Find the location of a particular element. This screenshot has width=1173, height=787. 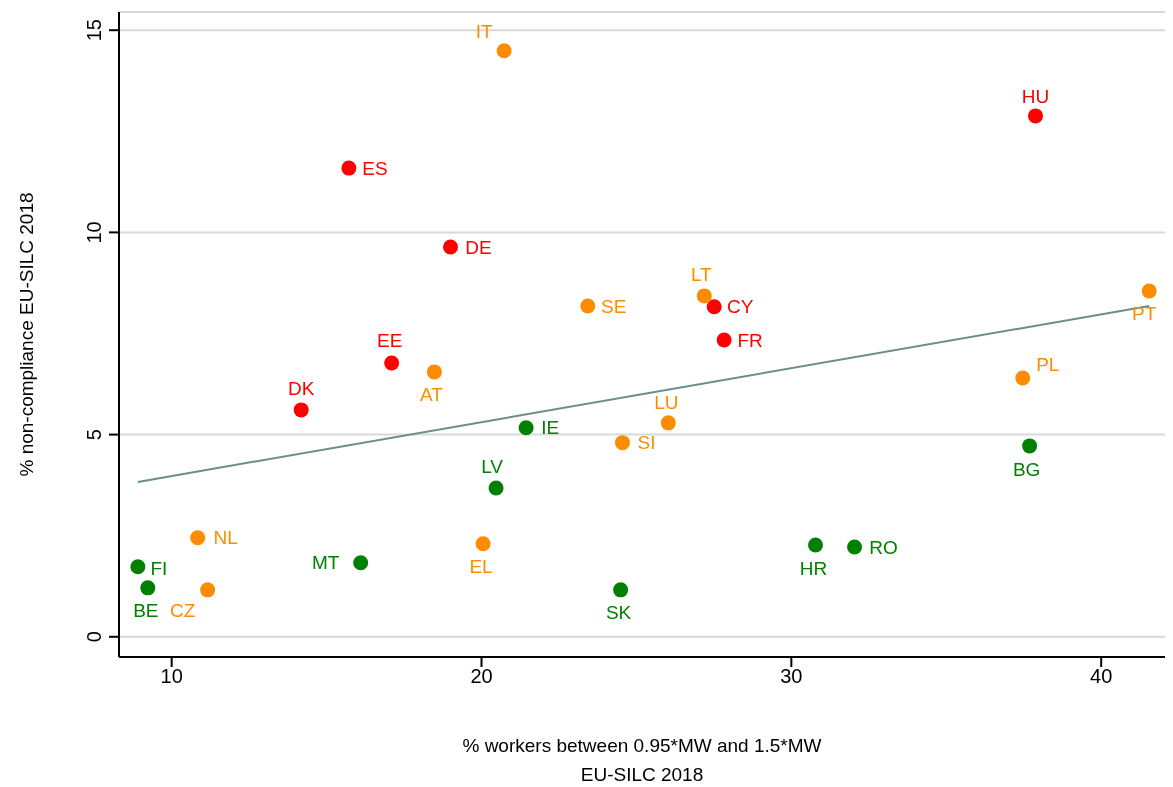

y-axis-title: % non-compliance EU-SILC 2018 is located at coordinates (26, 334).